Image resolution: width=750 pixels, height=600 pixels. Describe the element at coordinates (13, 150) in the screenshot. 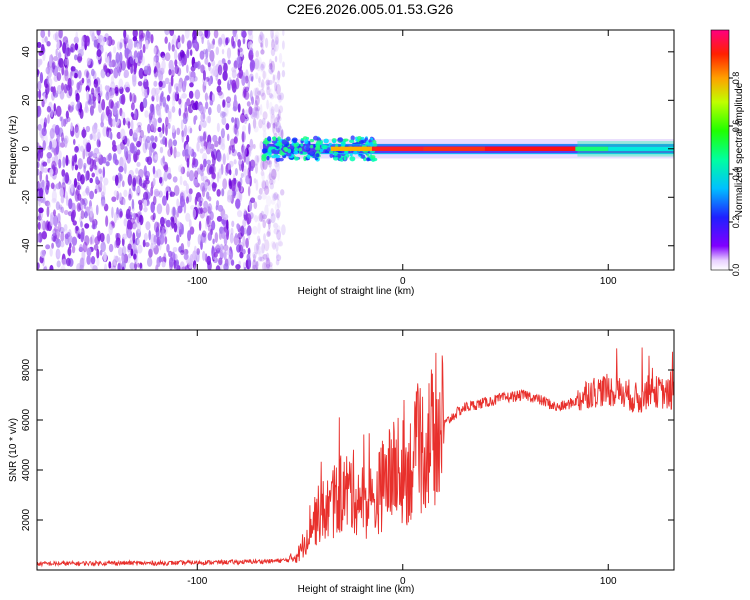

I see `spectrogram-y-axis-label: Frequency (Hz)` at that location.